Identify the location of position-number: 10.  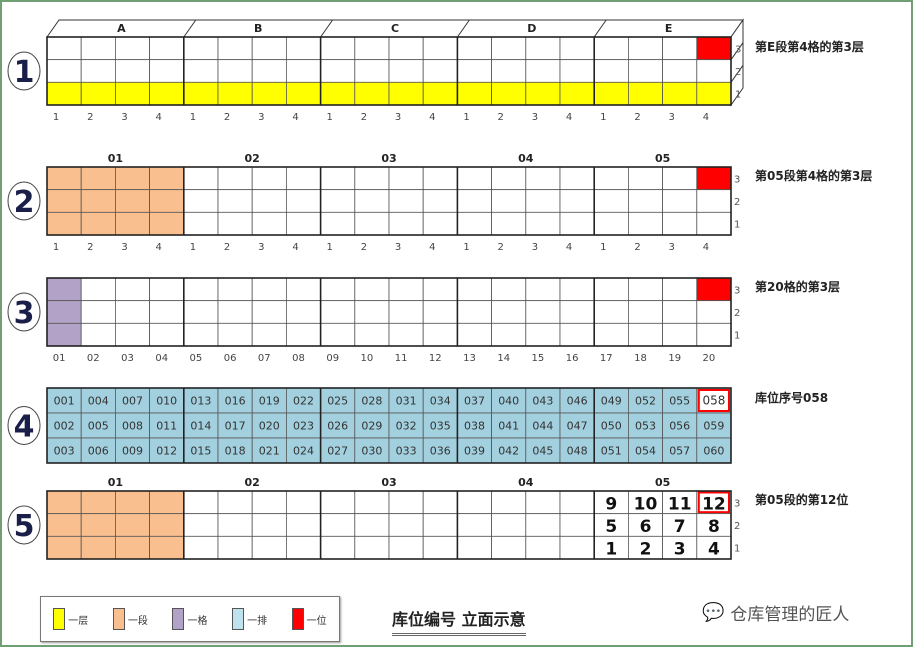
(646, 504).